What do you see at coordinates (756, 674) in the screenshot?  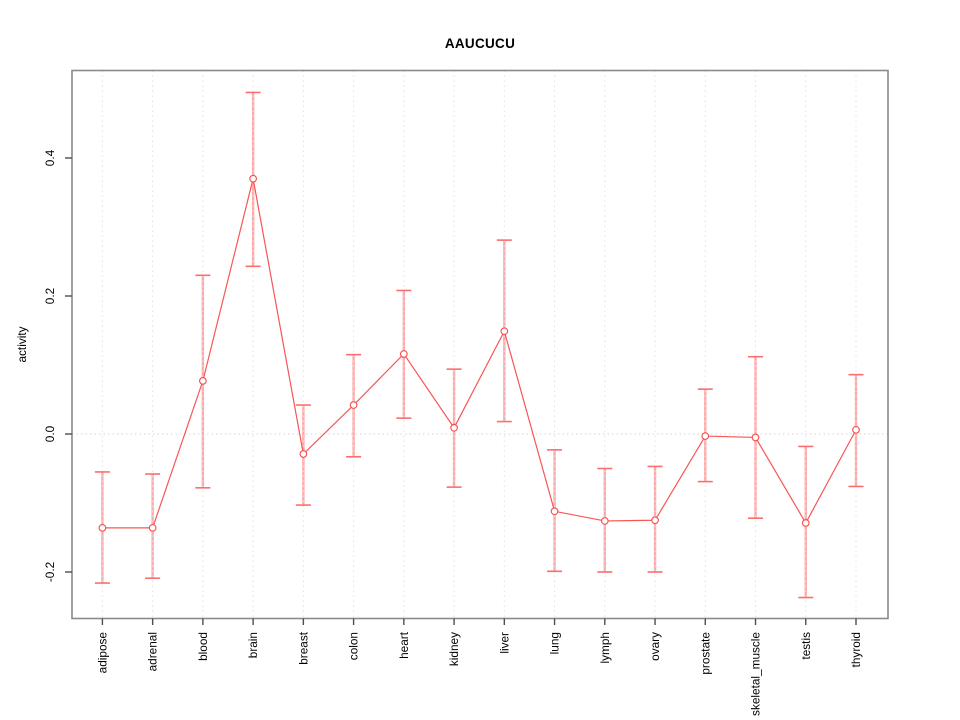 I see `x-tick-label: skeletal_muscle` at bounding box center [756, 674].